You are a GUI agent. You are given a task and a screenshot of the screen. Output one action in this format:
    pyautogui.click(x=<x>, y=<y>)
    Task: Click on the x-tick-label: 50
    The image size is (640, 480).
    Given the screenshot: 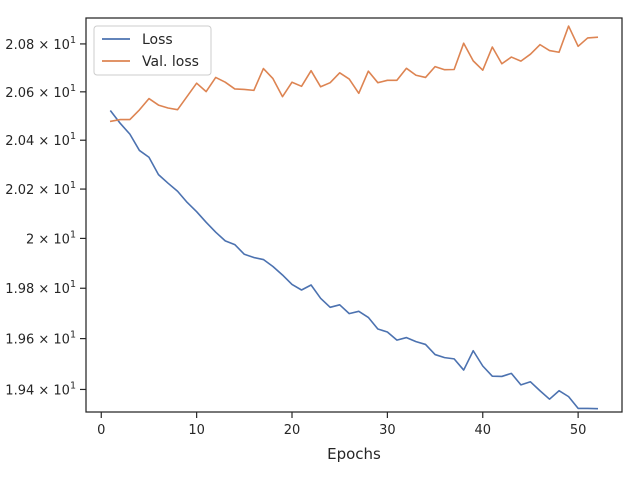 What is the action you would take?
    pyautogui.click(x=578, y=430)
    